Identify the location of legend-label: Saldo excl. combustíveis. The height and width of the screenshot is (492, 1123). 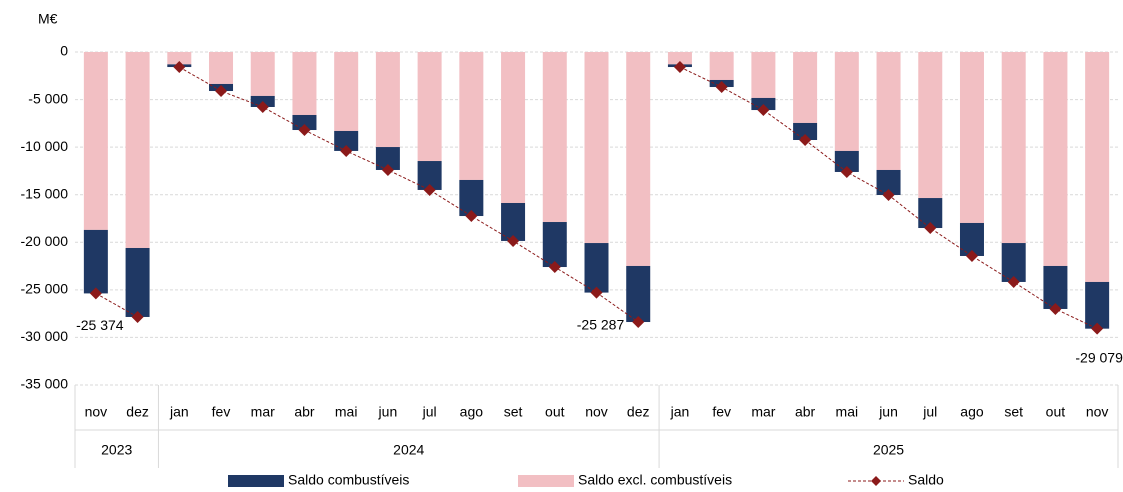
(655, 480).